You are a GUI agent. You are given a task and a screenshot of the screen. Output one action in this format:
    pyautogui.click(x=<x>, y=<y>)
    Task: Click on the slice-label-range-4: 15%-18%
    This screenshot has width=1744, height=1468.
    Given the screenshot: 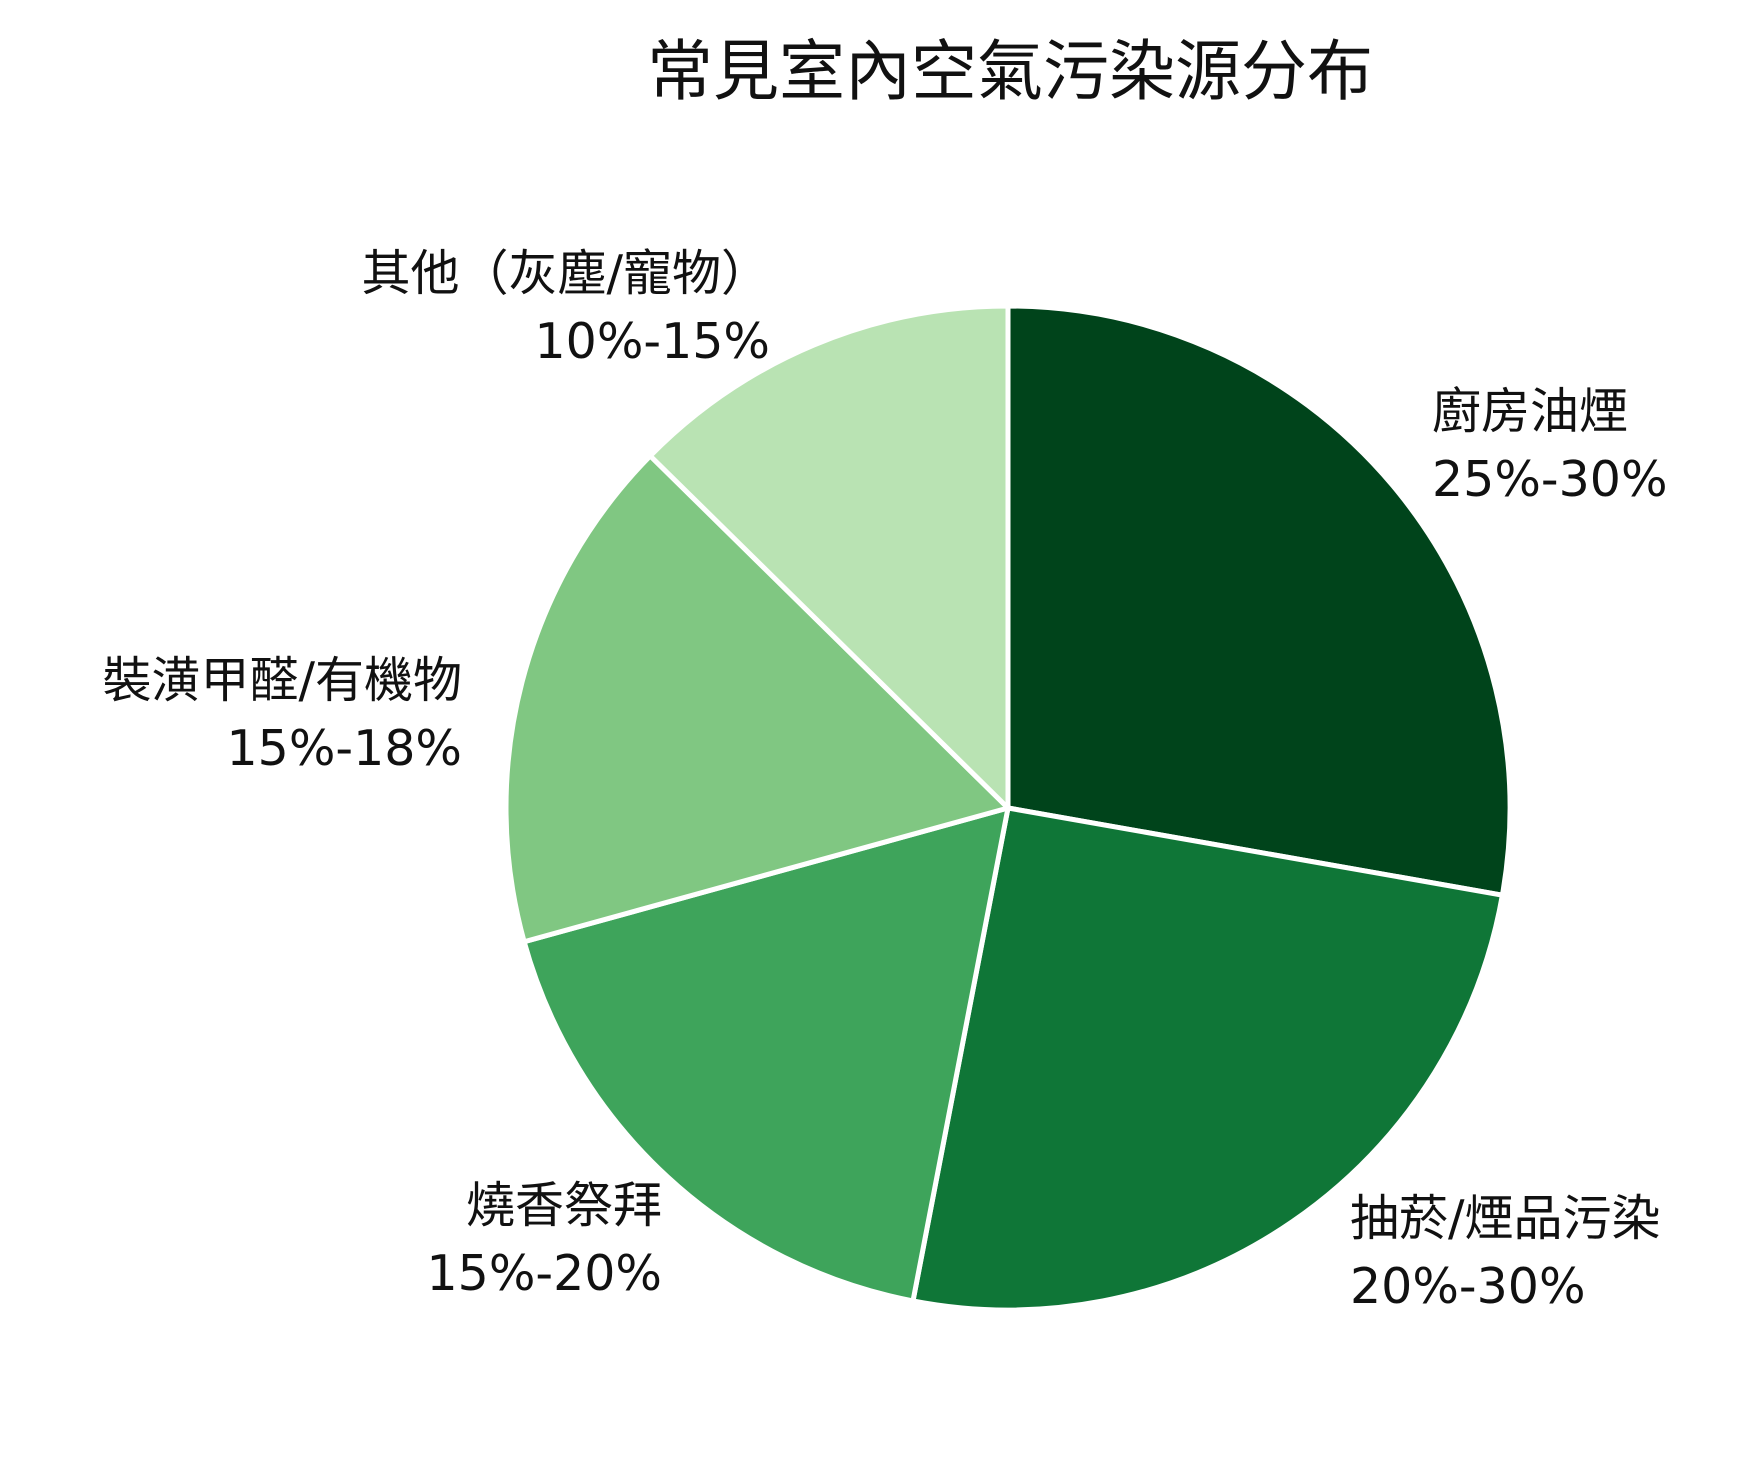 What is the action you would take?
    pyautogui.click(x=344, y=748)
    